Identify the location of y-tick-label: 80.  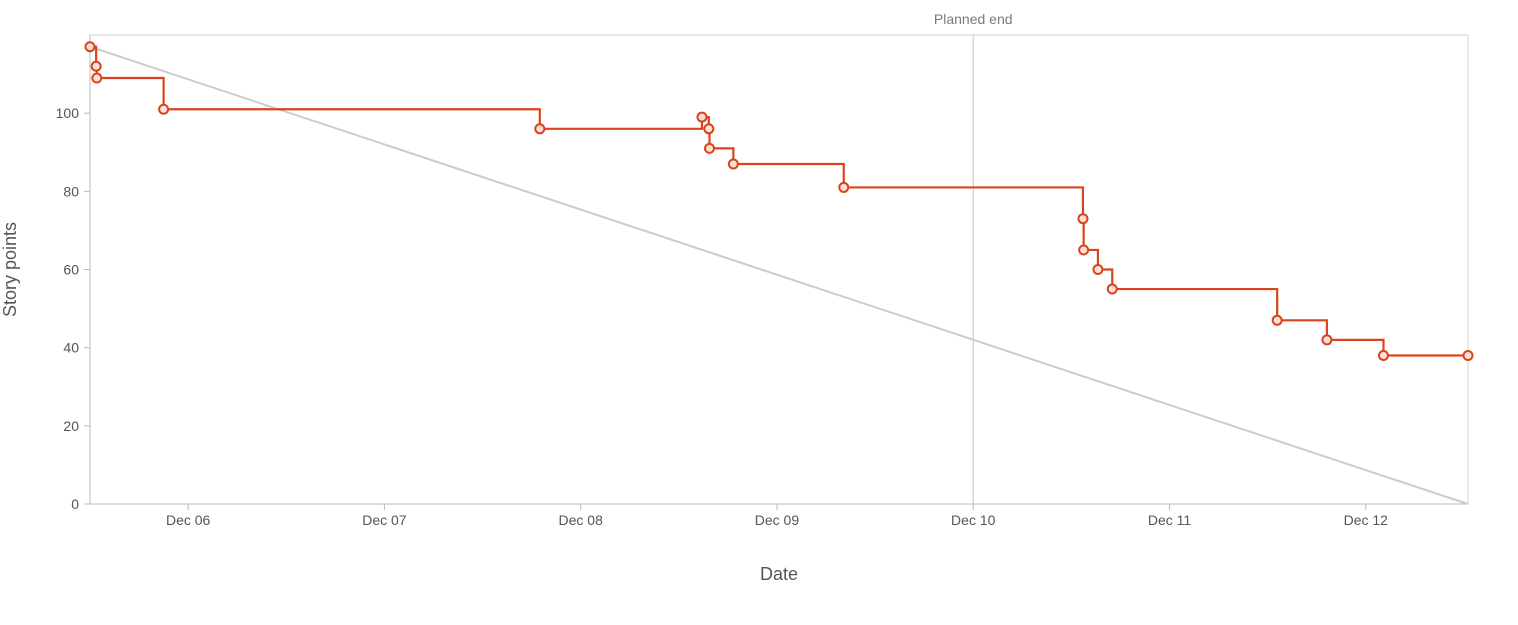
(71, 191).